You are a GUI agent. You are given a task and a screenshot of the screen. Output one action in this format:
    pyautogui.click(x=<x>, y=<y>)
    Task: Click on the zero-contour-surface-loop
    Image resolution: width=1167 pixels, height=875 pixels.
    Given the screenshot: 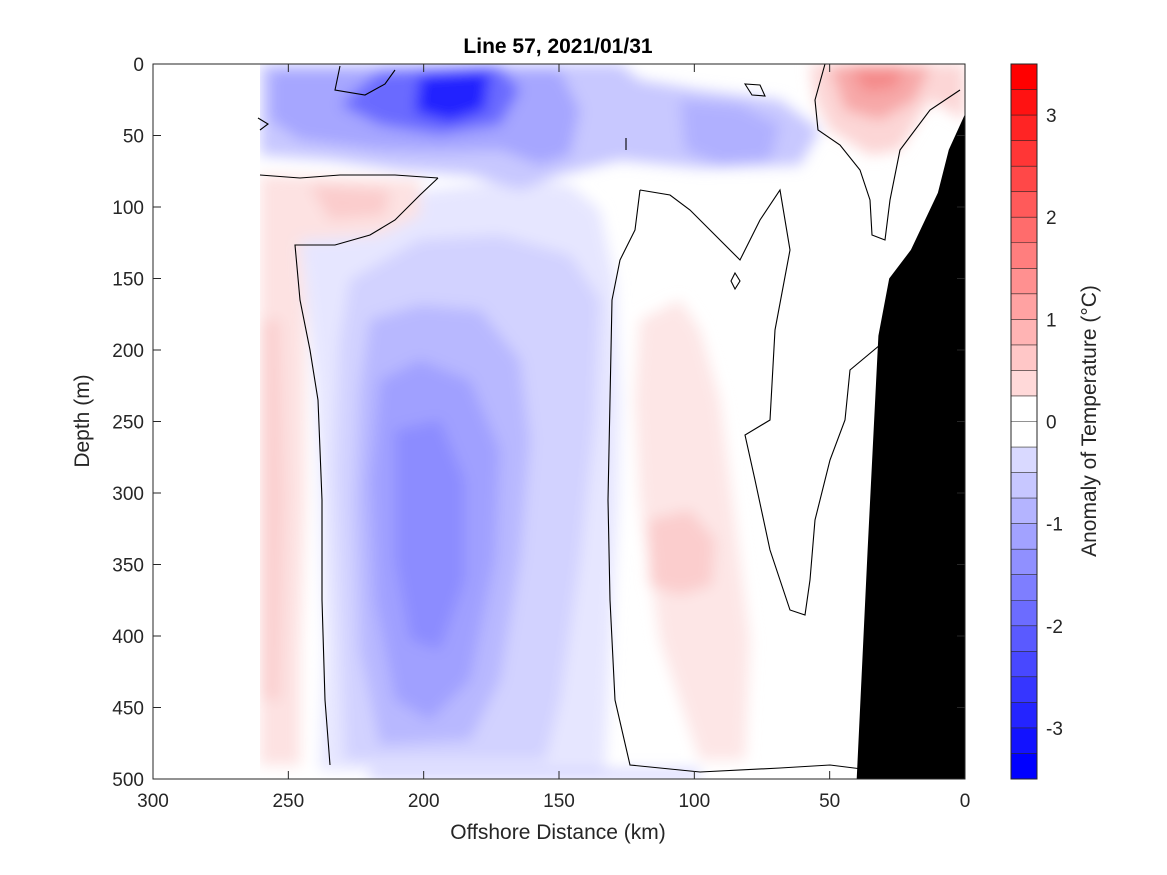 What is the action you would take?
    pyautogui.click(x=365, y=80)
    